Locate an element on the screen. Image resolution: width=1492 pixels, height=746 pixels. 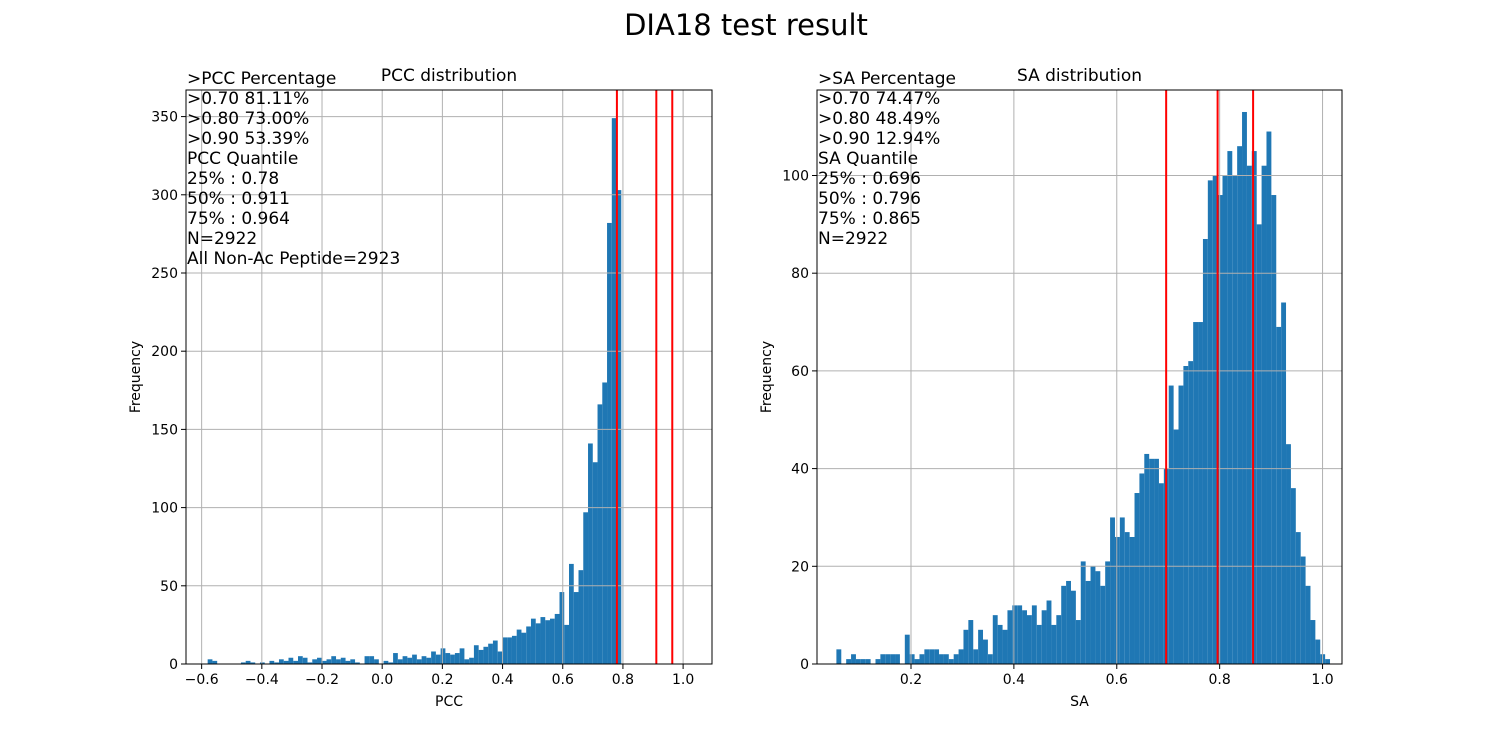
sa-x-tick-label: 0.6 is located at coordinates (1117, 680).